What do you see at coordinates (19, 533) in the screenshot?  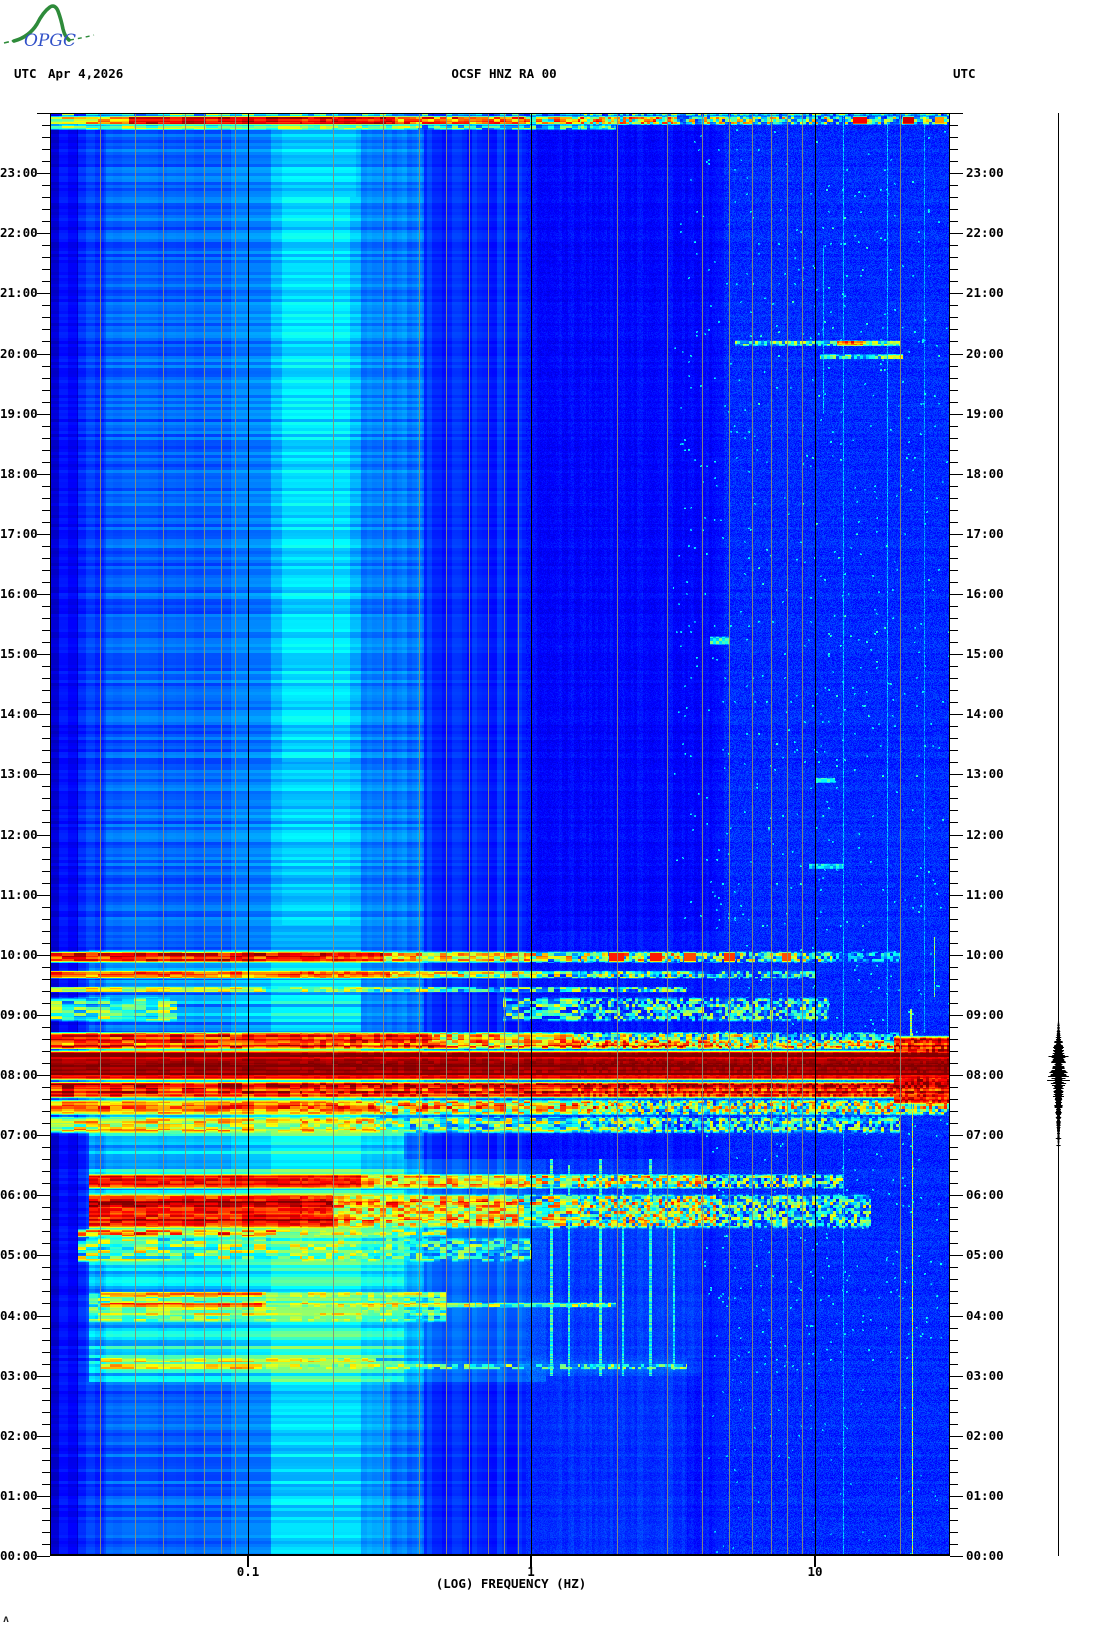 I see `time-label-left: 17:00` at bounding box center [19, 533].